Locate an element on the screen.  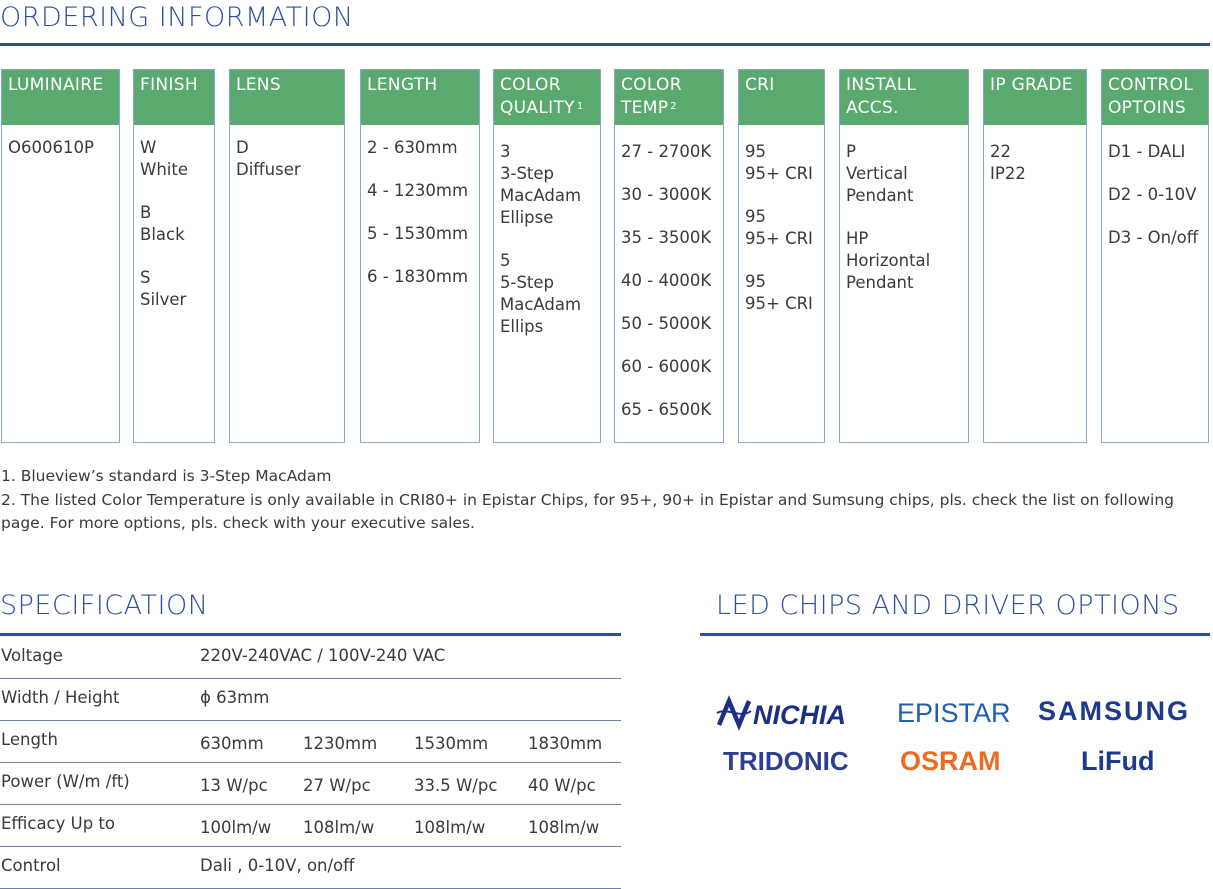
option-text: S is located at coordinates (145, 277).